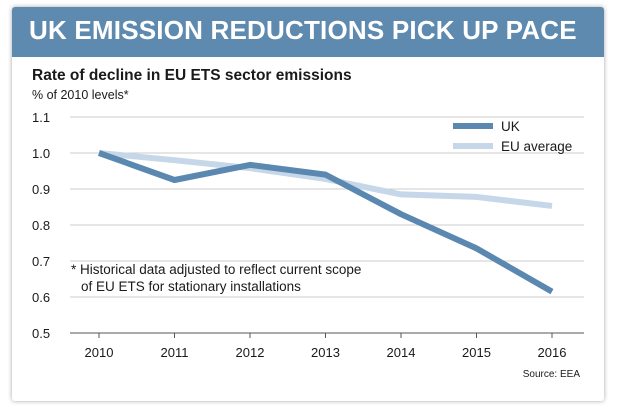 The width and height of the screenshot is (620, 413). Describe the element at coordinates (536, 146) in the screenshot. I see `legend-label-eu-average: EU average` at that location.